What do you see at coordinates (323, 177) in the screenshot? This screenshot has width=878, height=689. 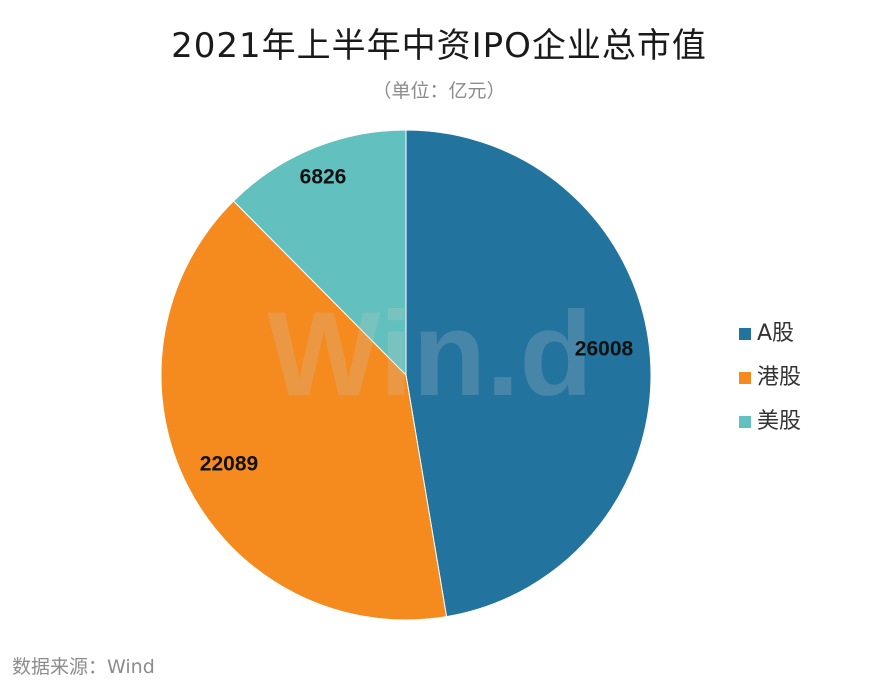 I see `data-label-3: 6826` at bounding box center [323, 177].